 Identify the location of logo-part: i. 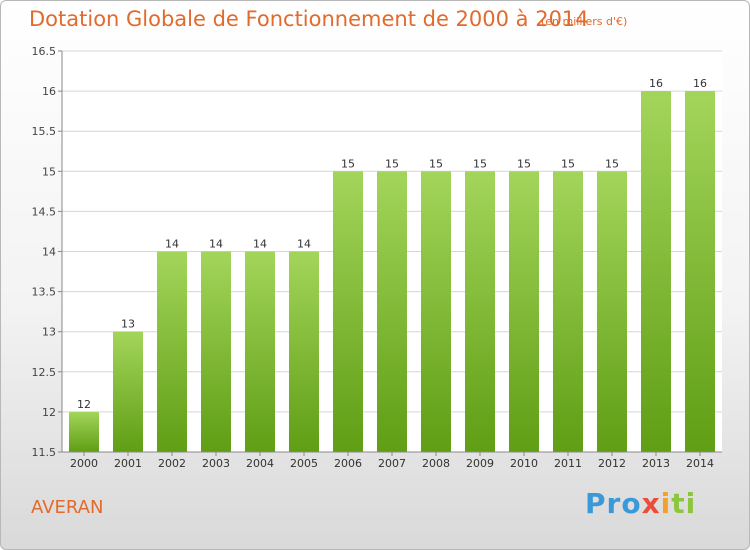
(666, 503).